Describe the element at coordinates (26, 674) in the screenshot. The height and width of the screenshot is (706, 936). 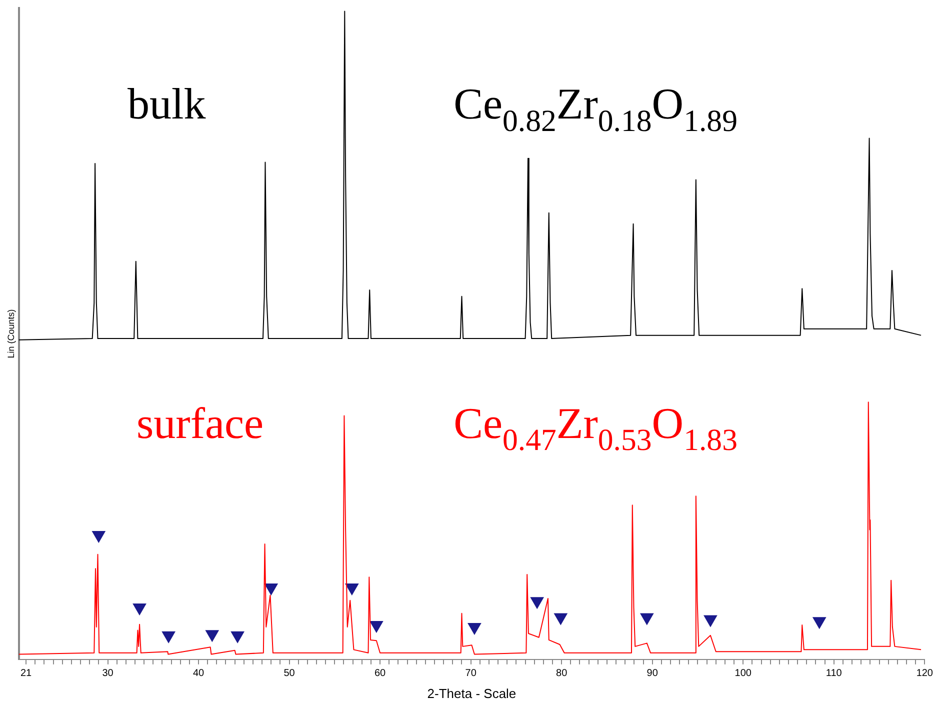
I see `x-tick-label: 21` at that location.